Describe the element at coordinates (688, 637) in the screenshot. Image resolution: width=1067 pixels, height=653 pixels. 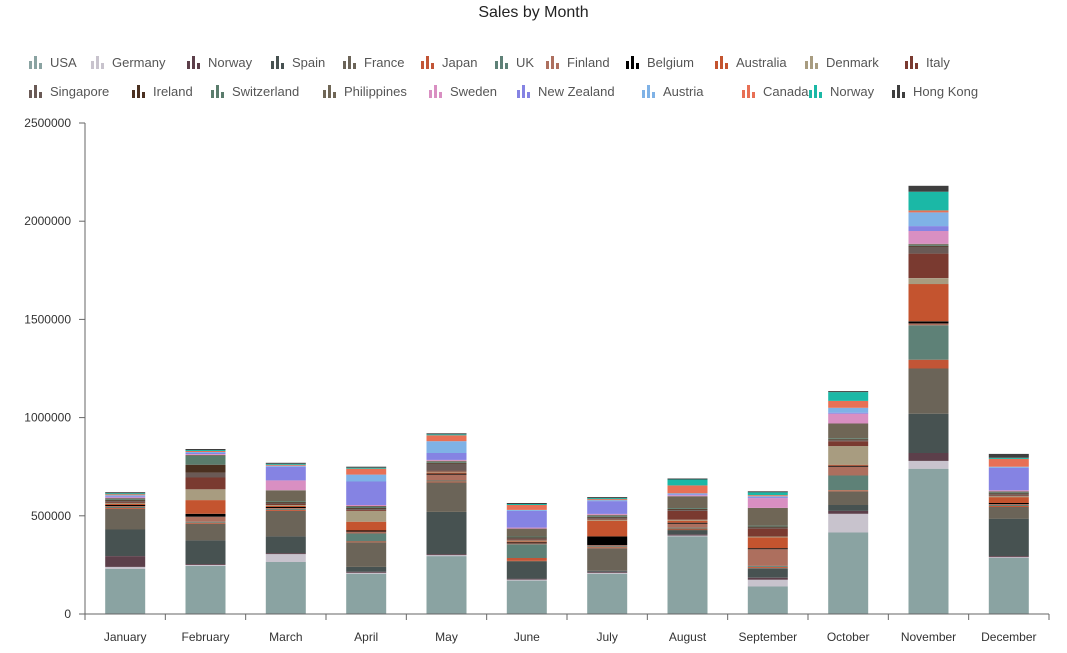
I see `x-tick-label: August` at that location.